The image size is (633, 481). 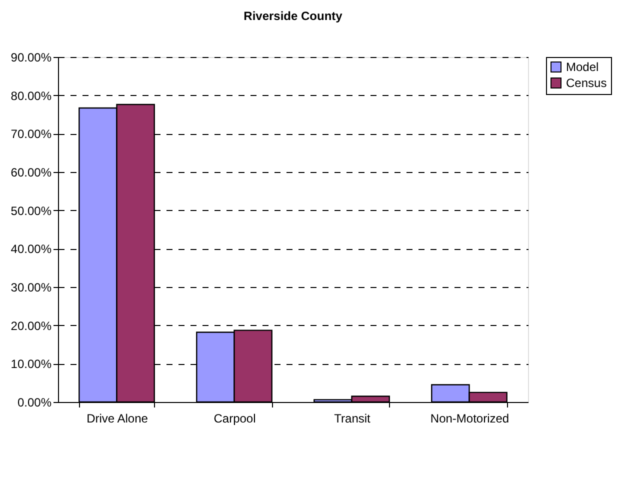 What do you see at coordinates (31, 364) in the screenshot?
I see `y-tick-label: 10.00%` at bounding box center [31, 364].